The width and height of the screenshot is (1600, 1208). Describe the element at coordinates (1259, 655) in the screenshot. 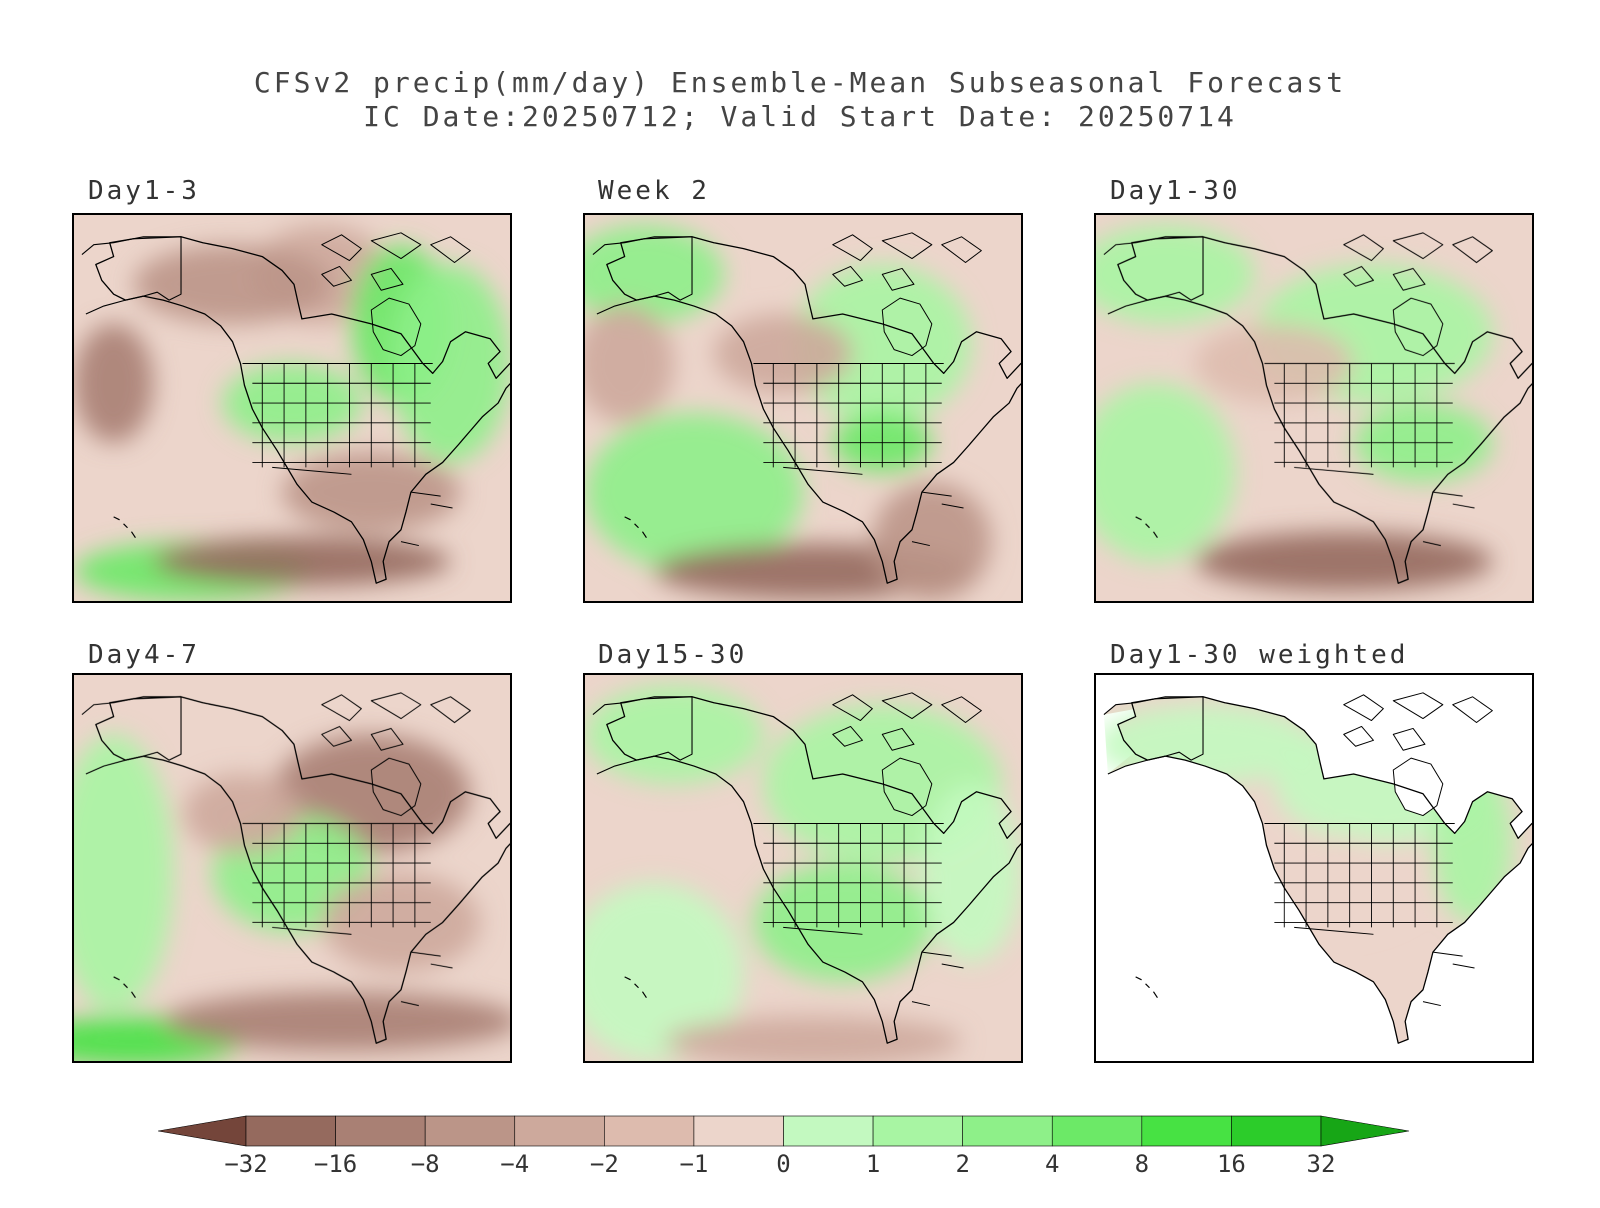

I see `panel-label-day1-30-weighted: Day1-30 weighted` at that location.